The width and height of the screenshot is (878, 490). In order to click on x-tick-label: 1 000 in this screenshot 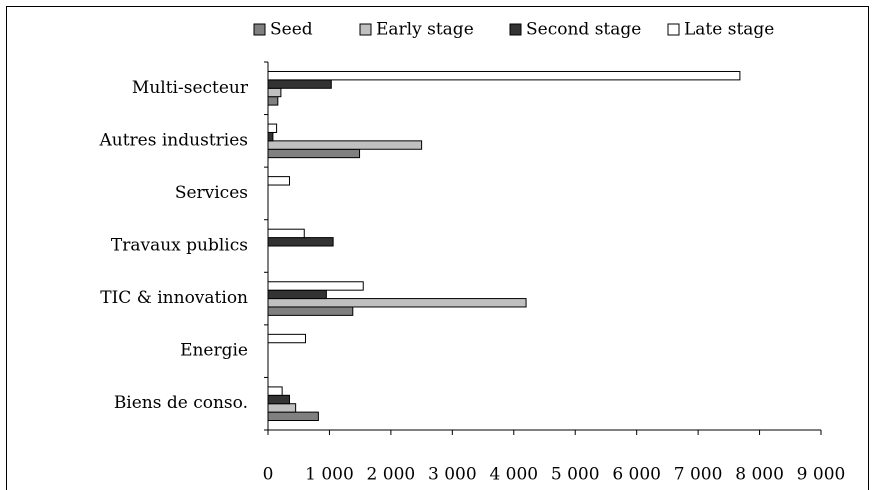, I will do `click(329, 475)`.